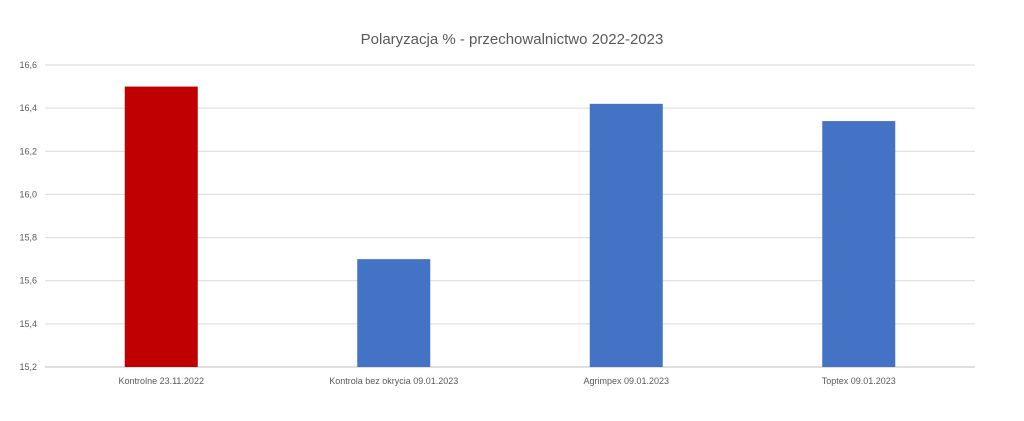 This screenshot has height=421, width=1024. What do you see at coordinates (28, 108) in the screenshot?
I see `y-tick-label: 16,4` at bounding box center [28, 108].